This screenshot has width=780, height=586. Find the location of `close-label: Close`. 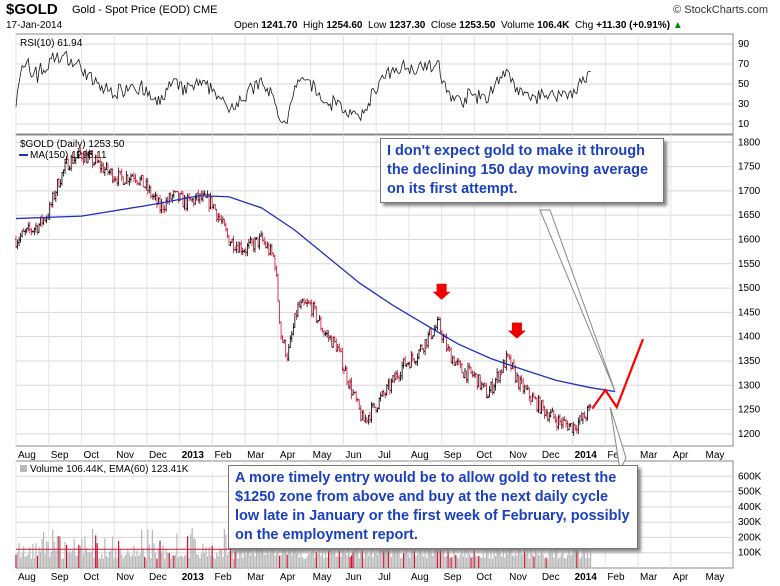

close-label: Close is located at coordinates (443, 25).